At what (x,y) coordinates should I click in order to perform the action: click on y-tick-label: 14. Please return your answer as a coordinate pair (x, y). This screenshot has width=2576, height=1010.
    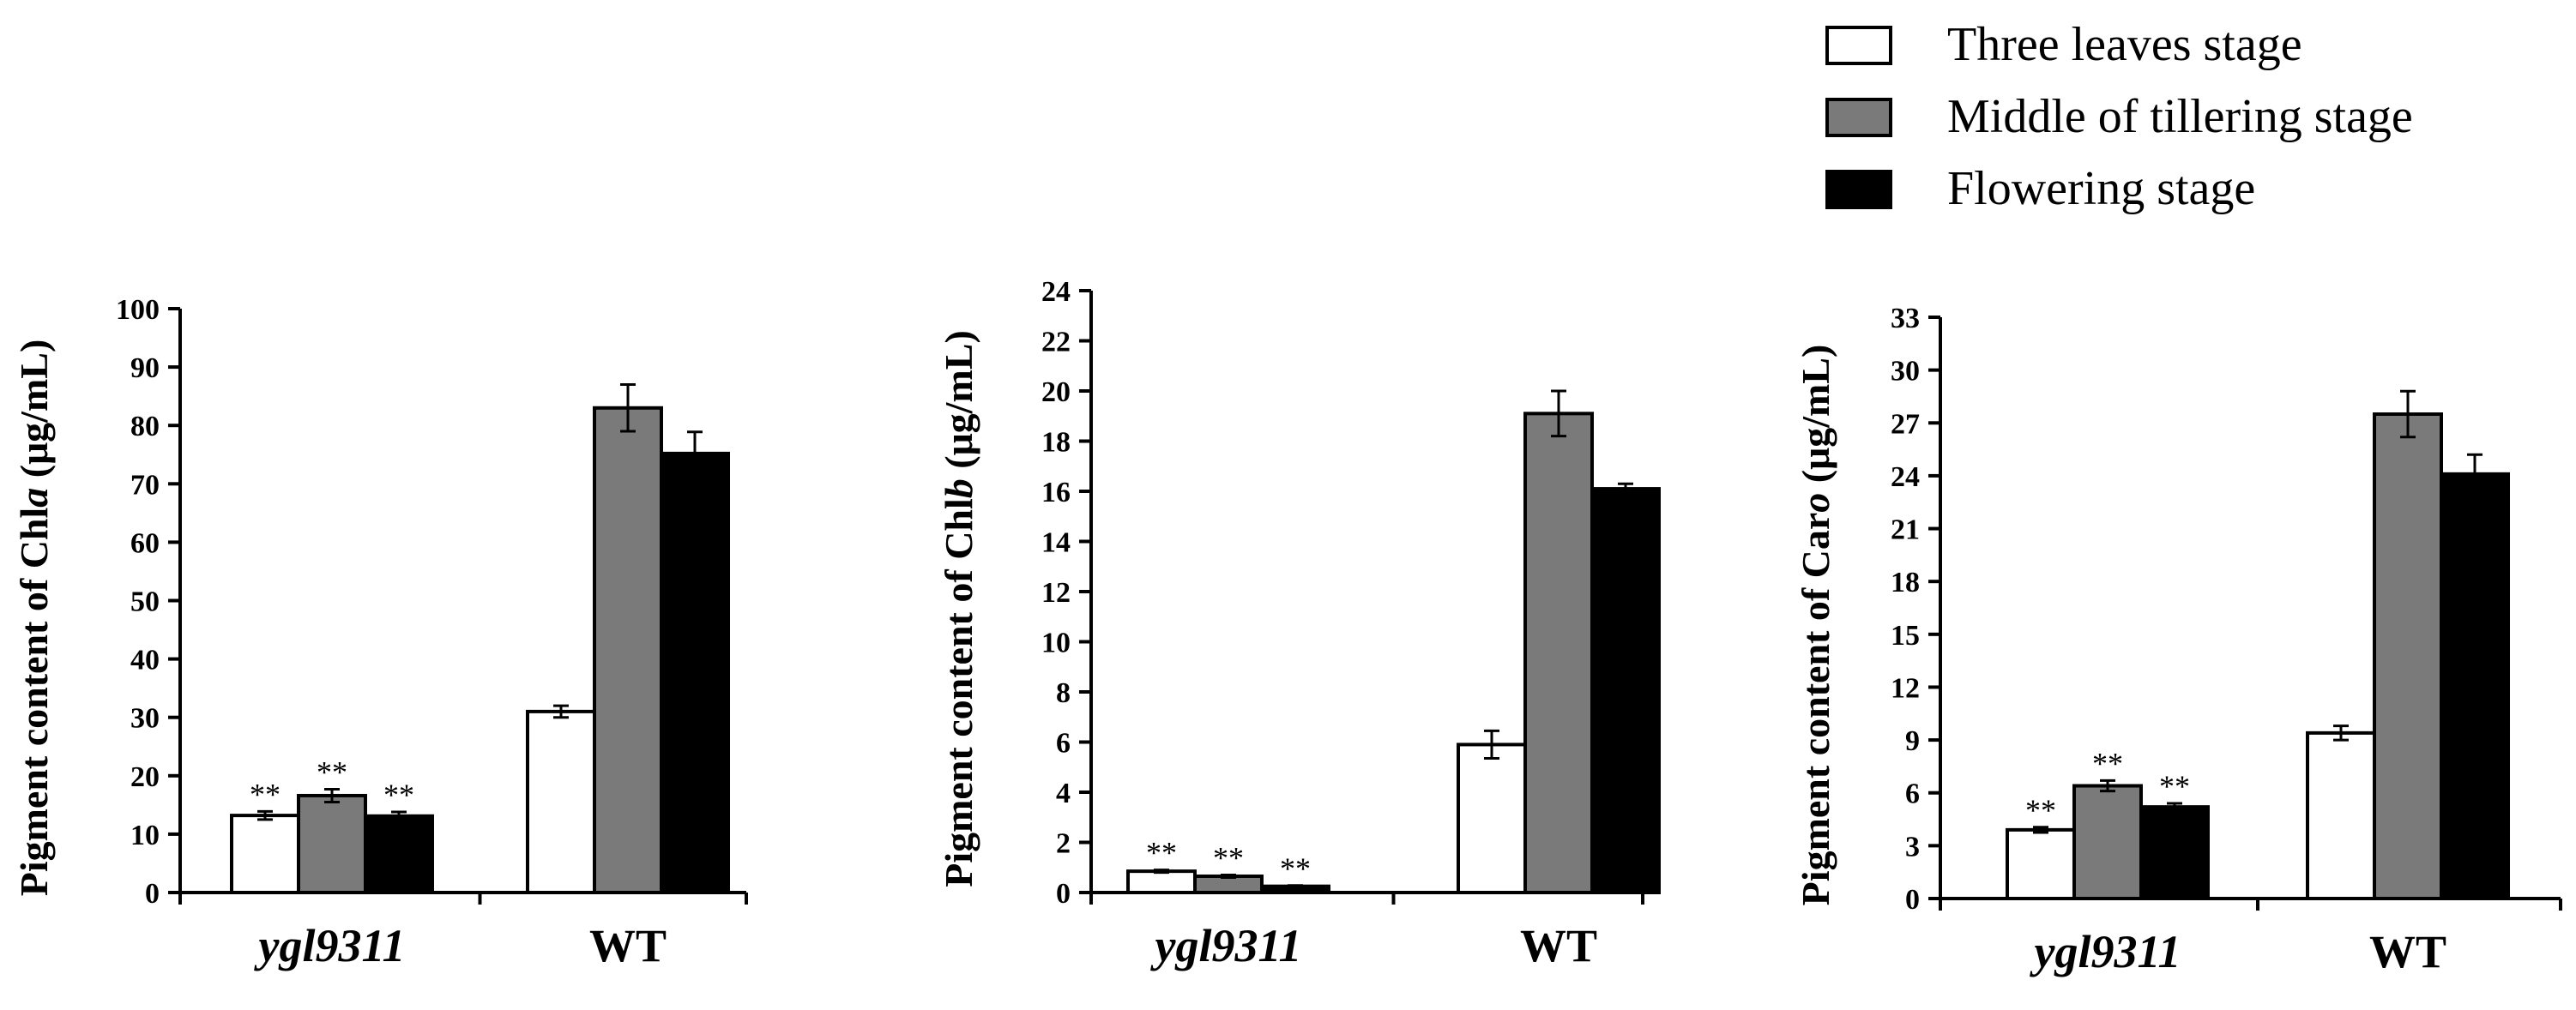
    Looking at the image, I should click on (1056, 543).